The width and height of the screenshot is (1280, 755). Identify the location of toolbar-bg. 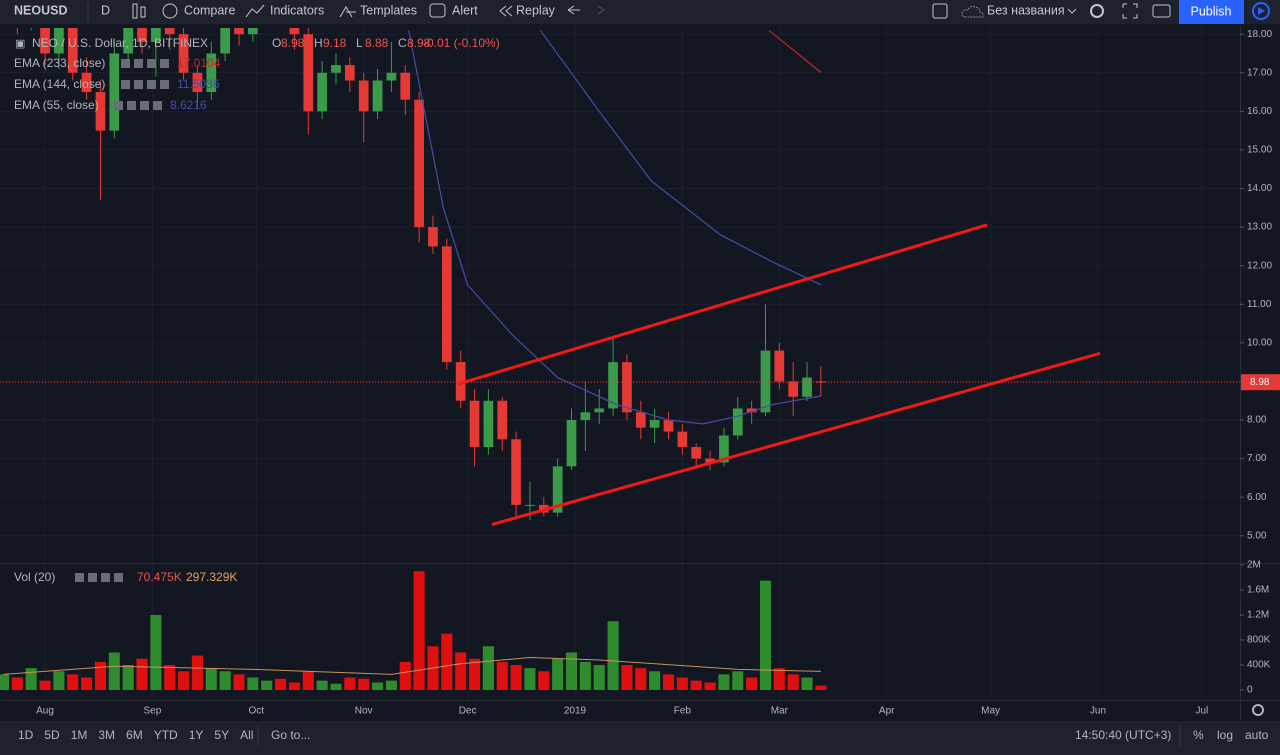
(640, 12).